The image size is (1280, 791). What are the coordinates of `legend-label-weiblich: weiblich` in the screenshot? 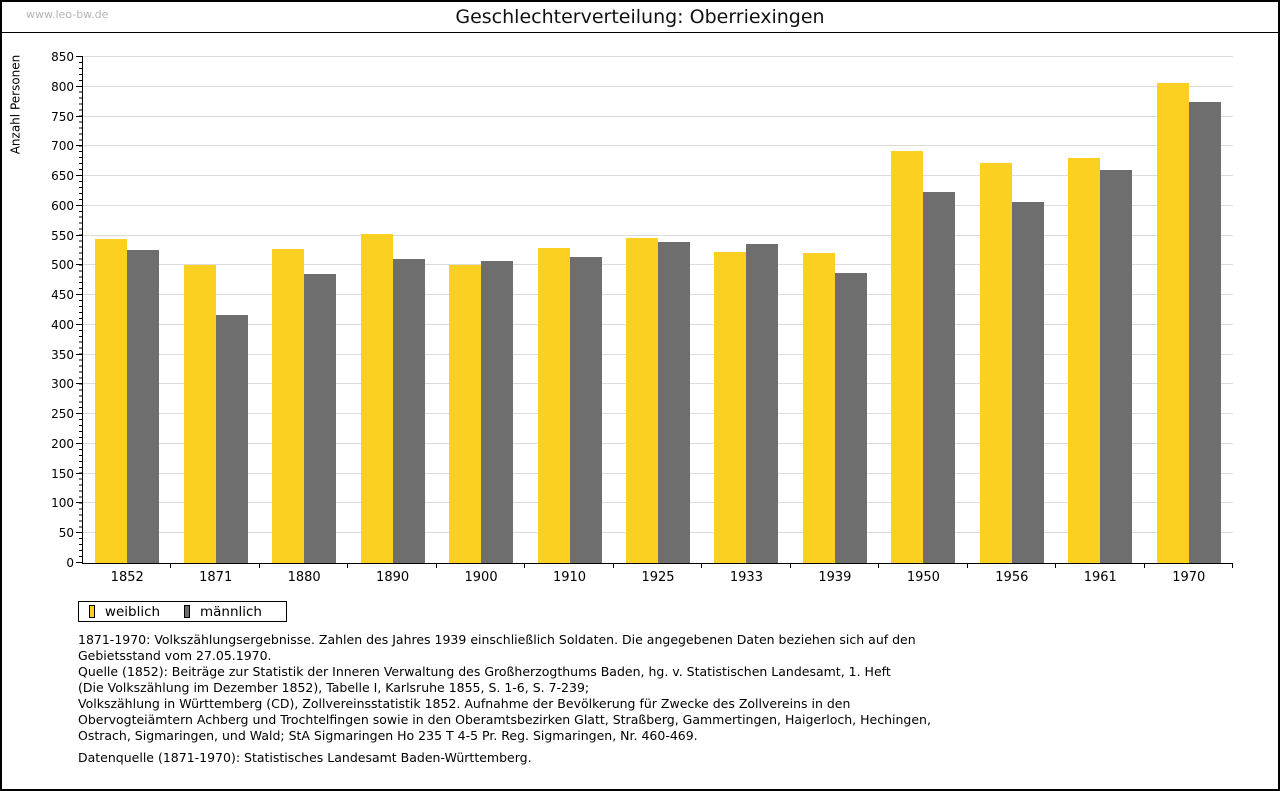 It's located at (132, 611).